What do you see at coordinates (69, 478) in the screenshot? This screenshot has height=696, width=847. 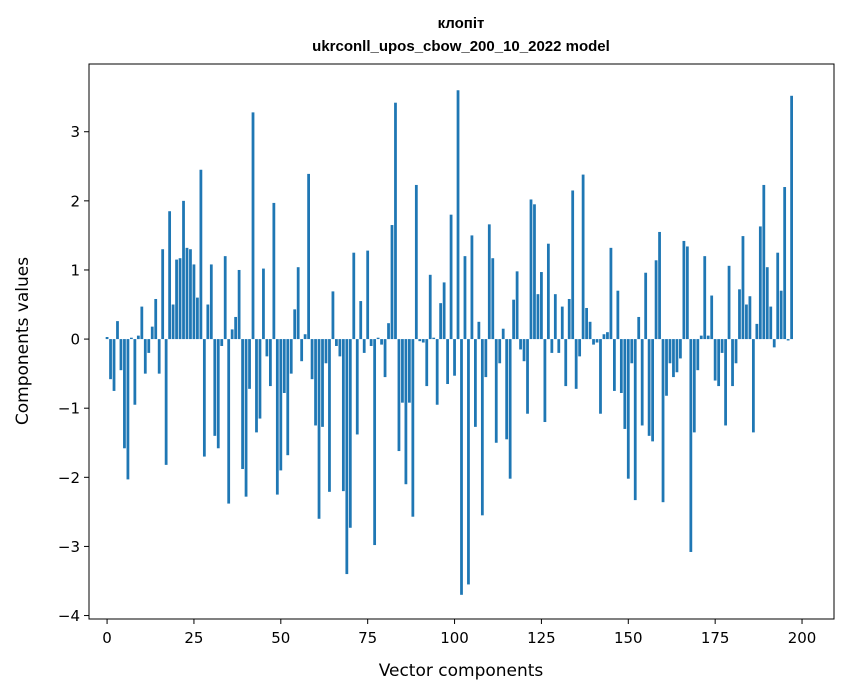 I see `y-tick-label: −2` at bounding box center [69, 478].